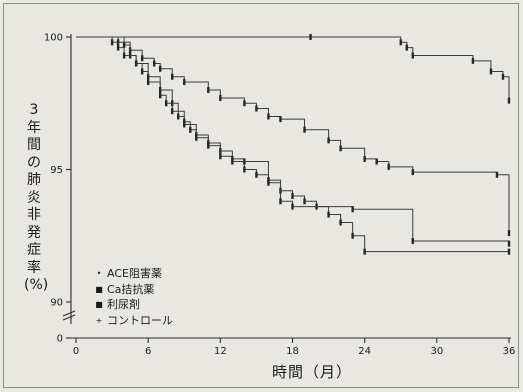 This screenshot has width=523, height=392. What do you see at coordinates (56, 170) in the screenshot?
I see `y-tick-label-95: 95` at bounding box center [56, 170].